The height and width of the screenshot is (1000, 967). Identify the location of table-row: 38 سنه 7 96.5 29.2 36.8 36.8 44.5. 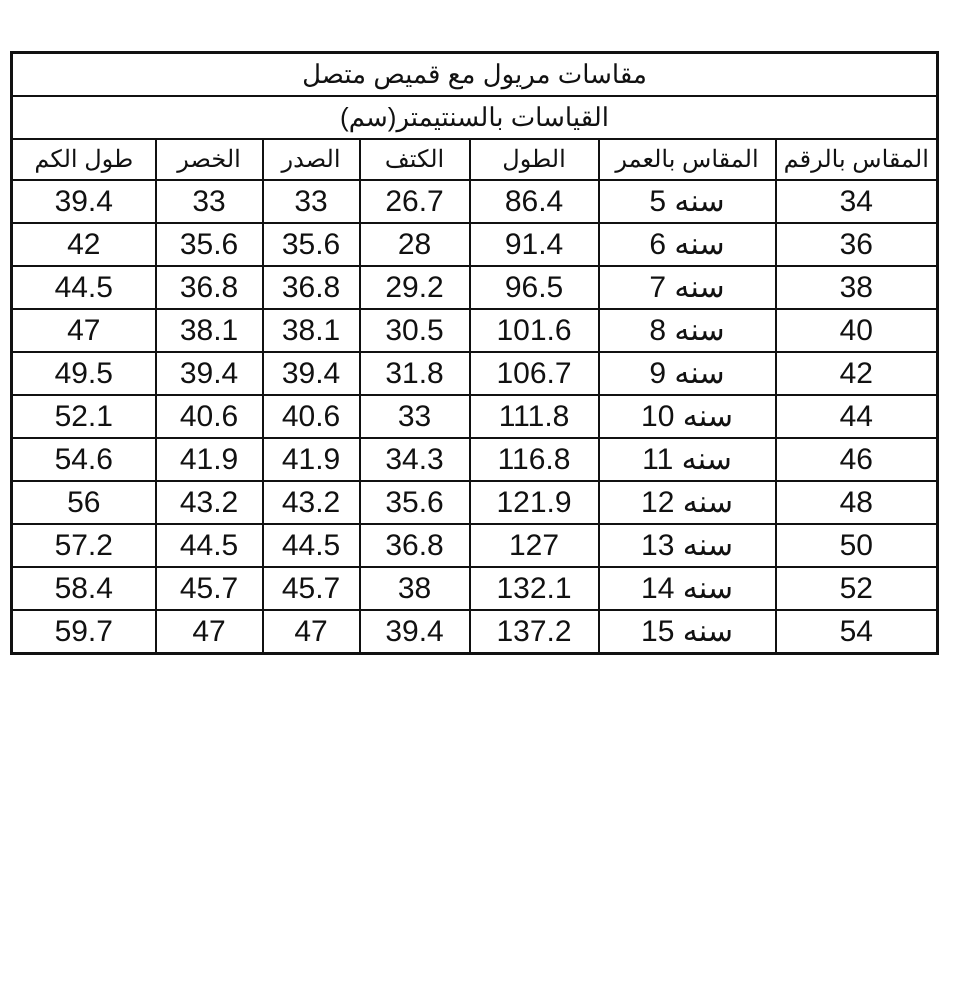
(474, 287).